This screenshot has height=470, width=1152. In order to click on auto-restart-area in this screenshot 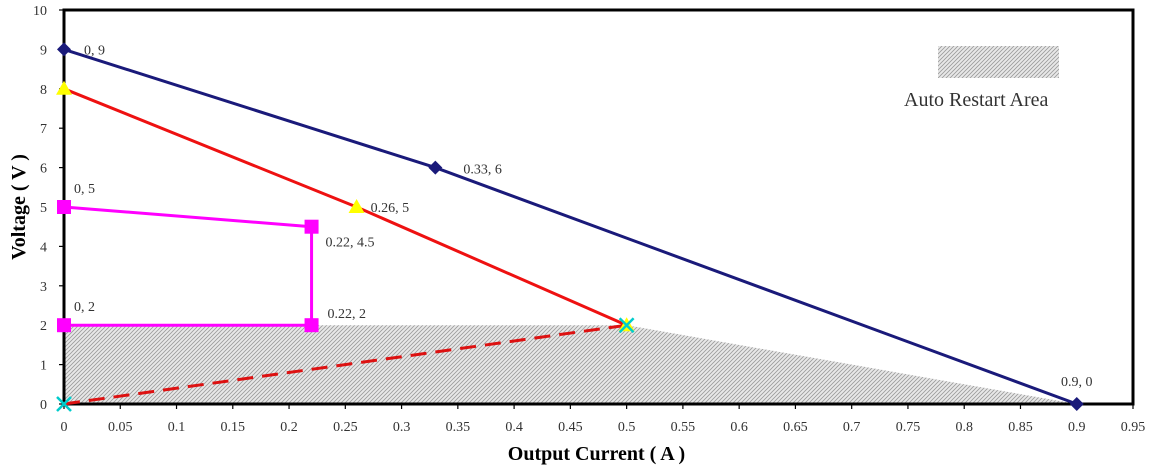, I will do `click(570, 364)`.